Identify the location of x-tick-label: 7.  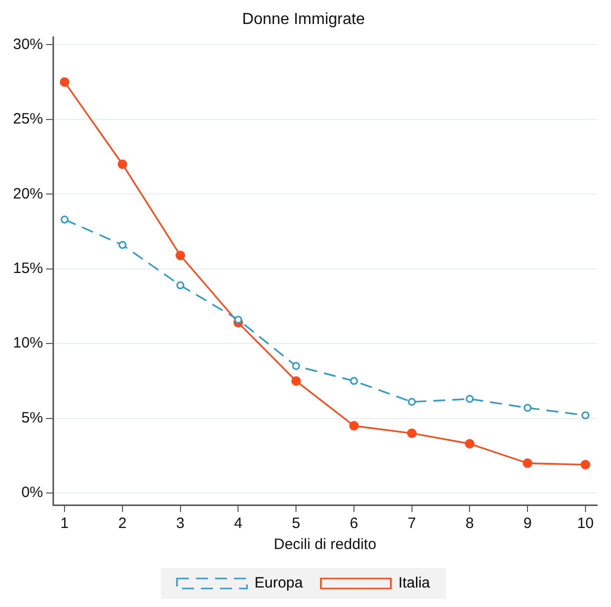
(412, 523).